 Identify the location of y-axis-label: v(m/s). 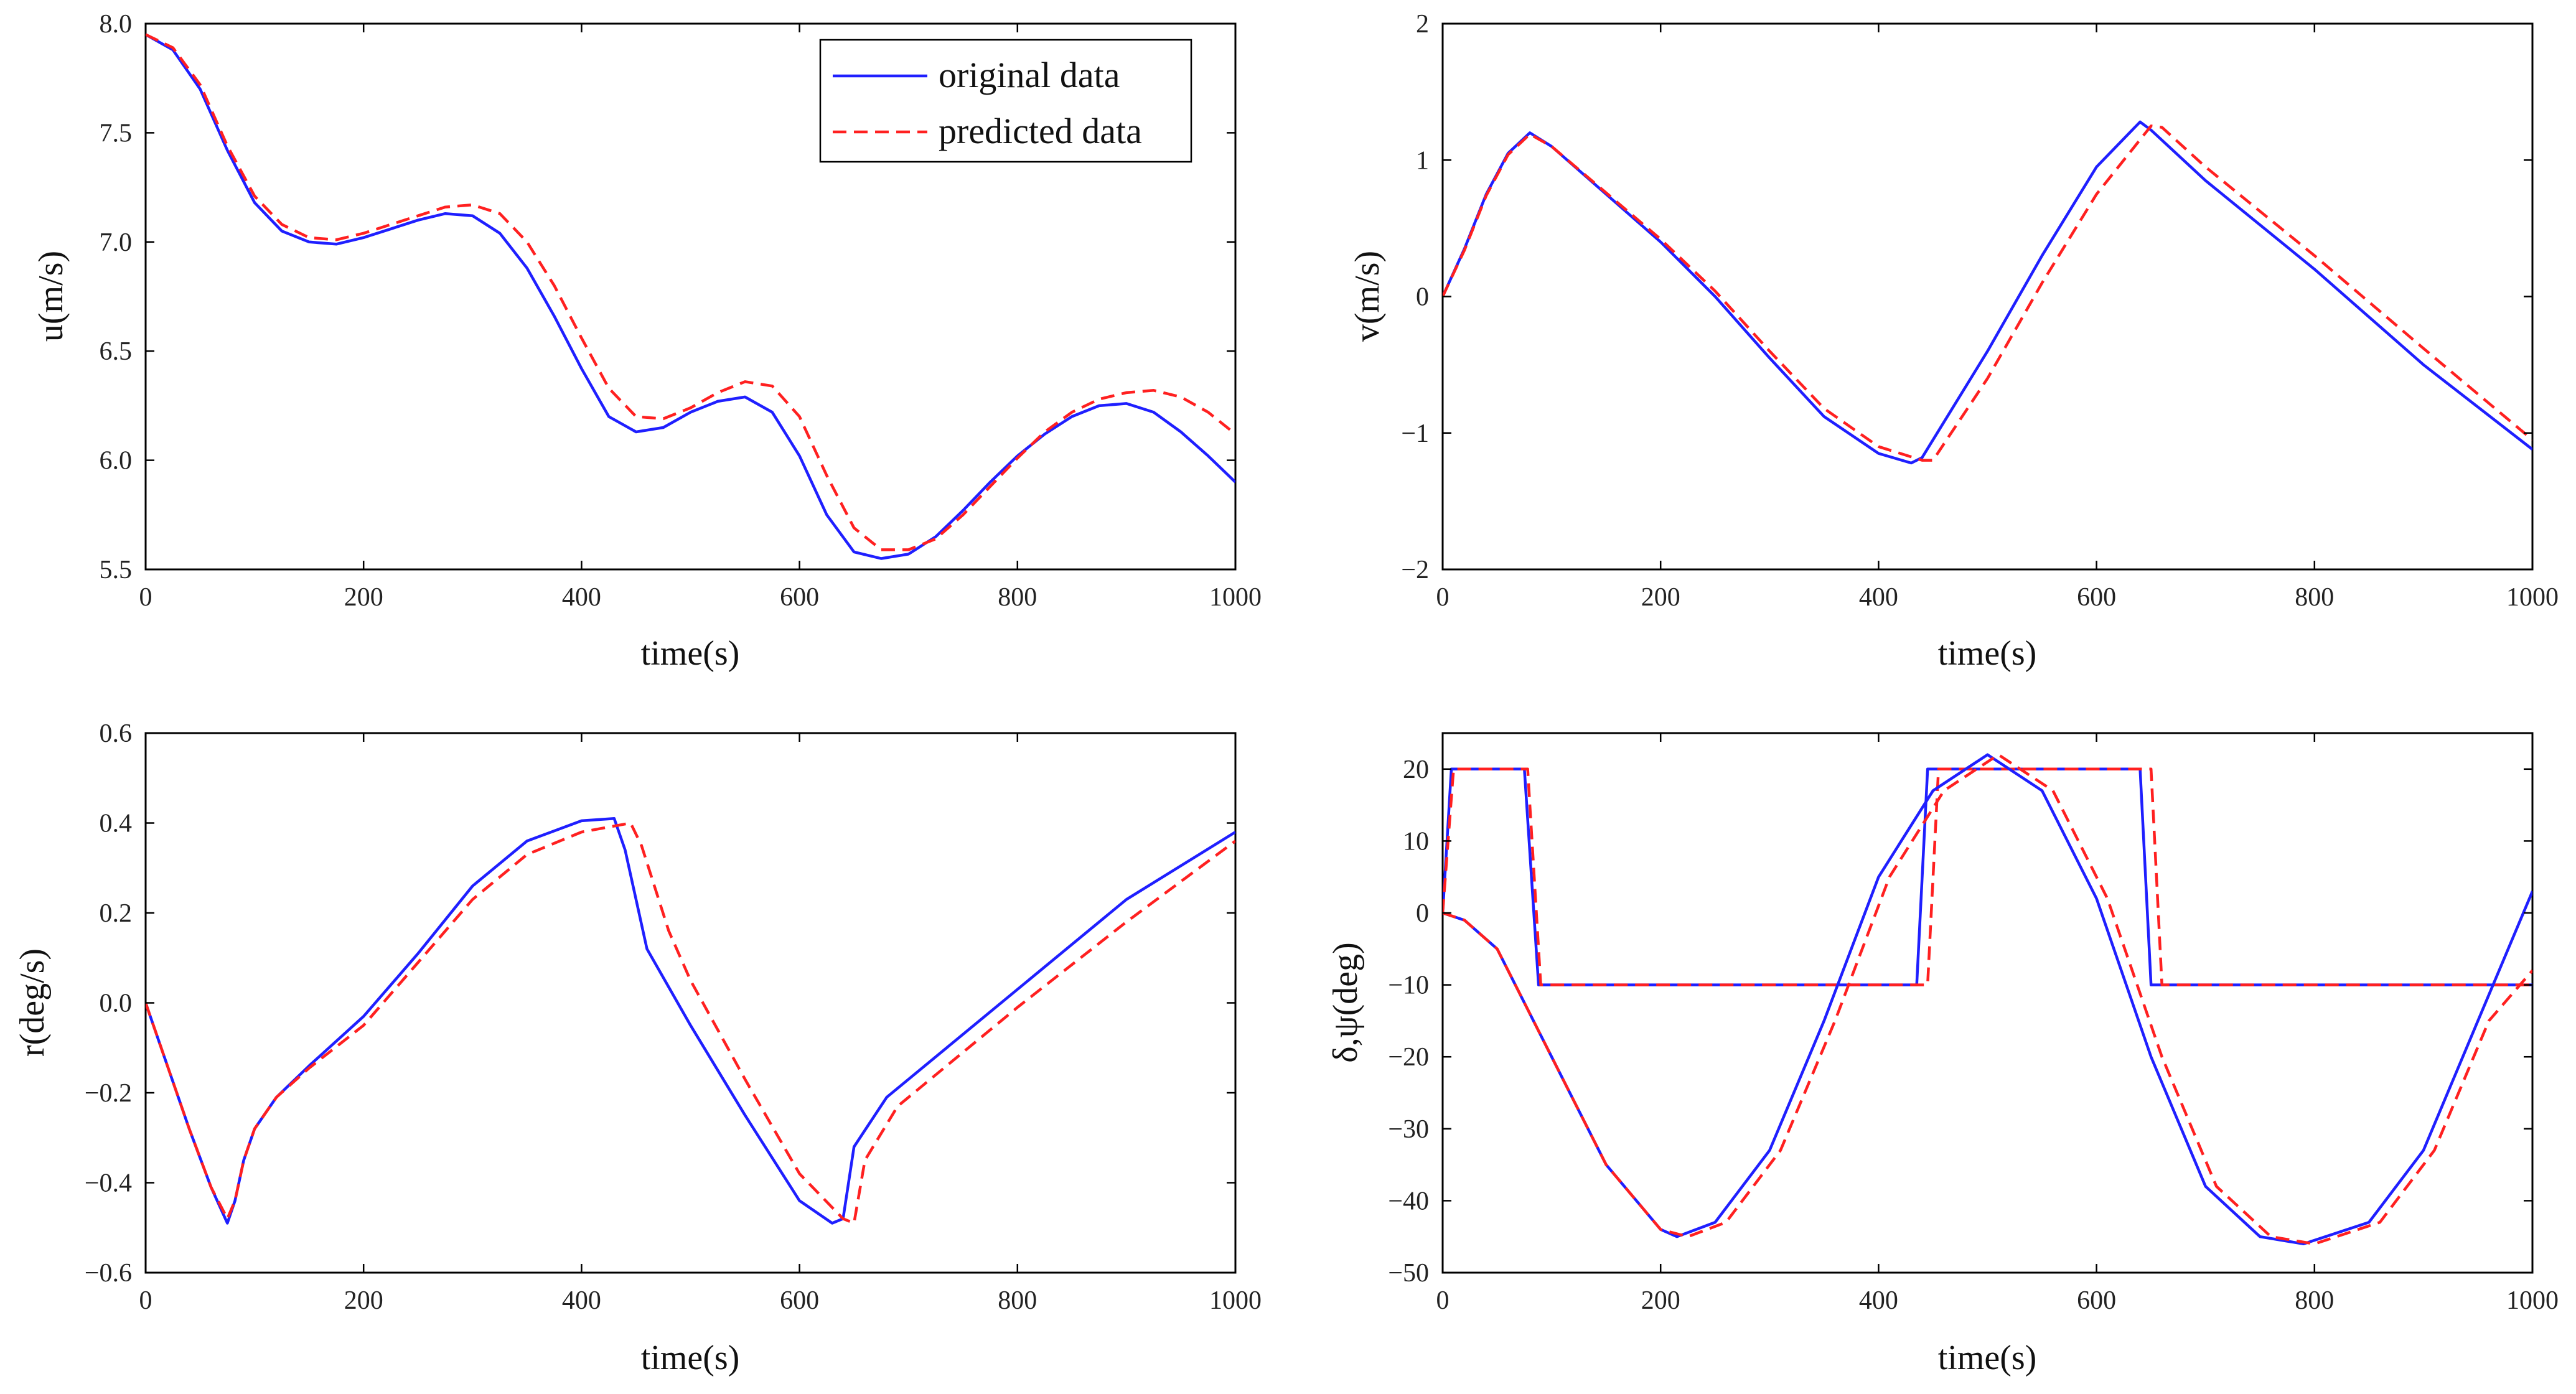
(1367, 296).